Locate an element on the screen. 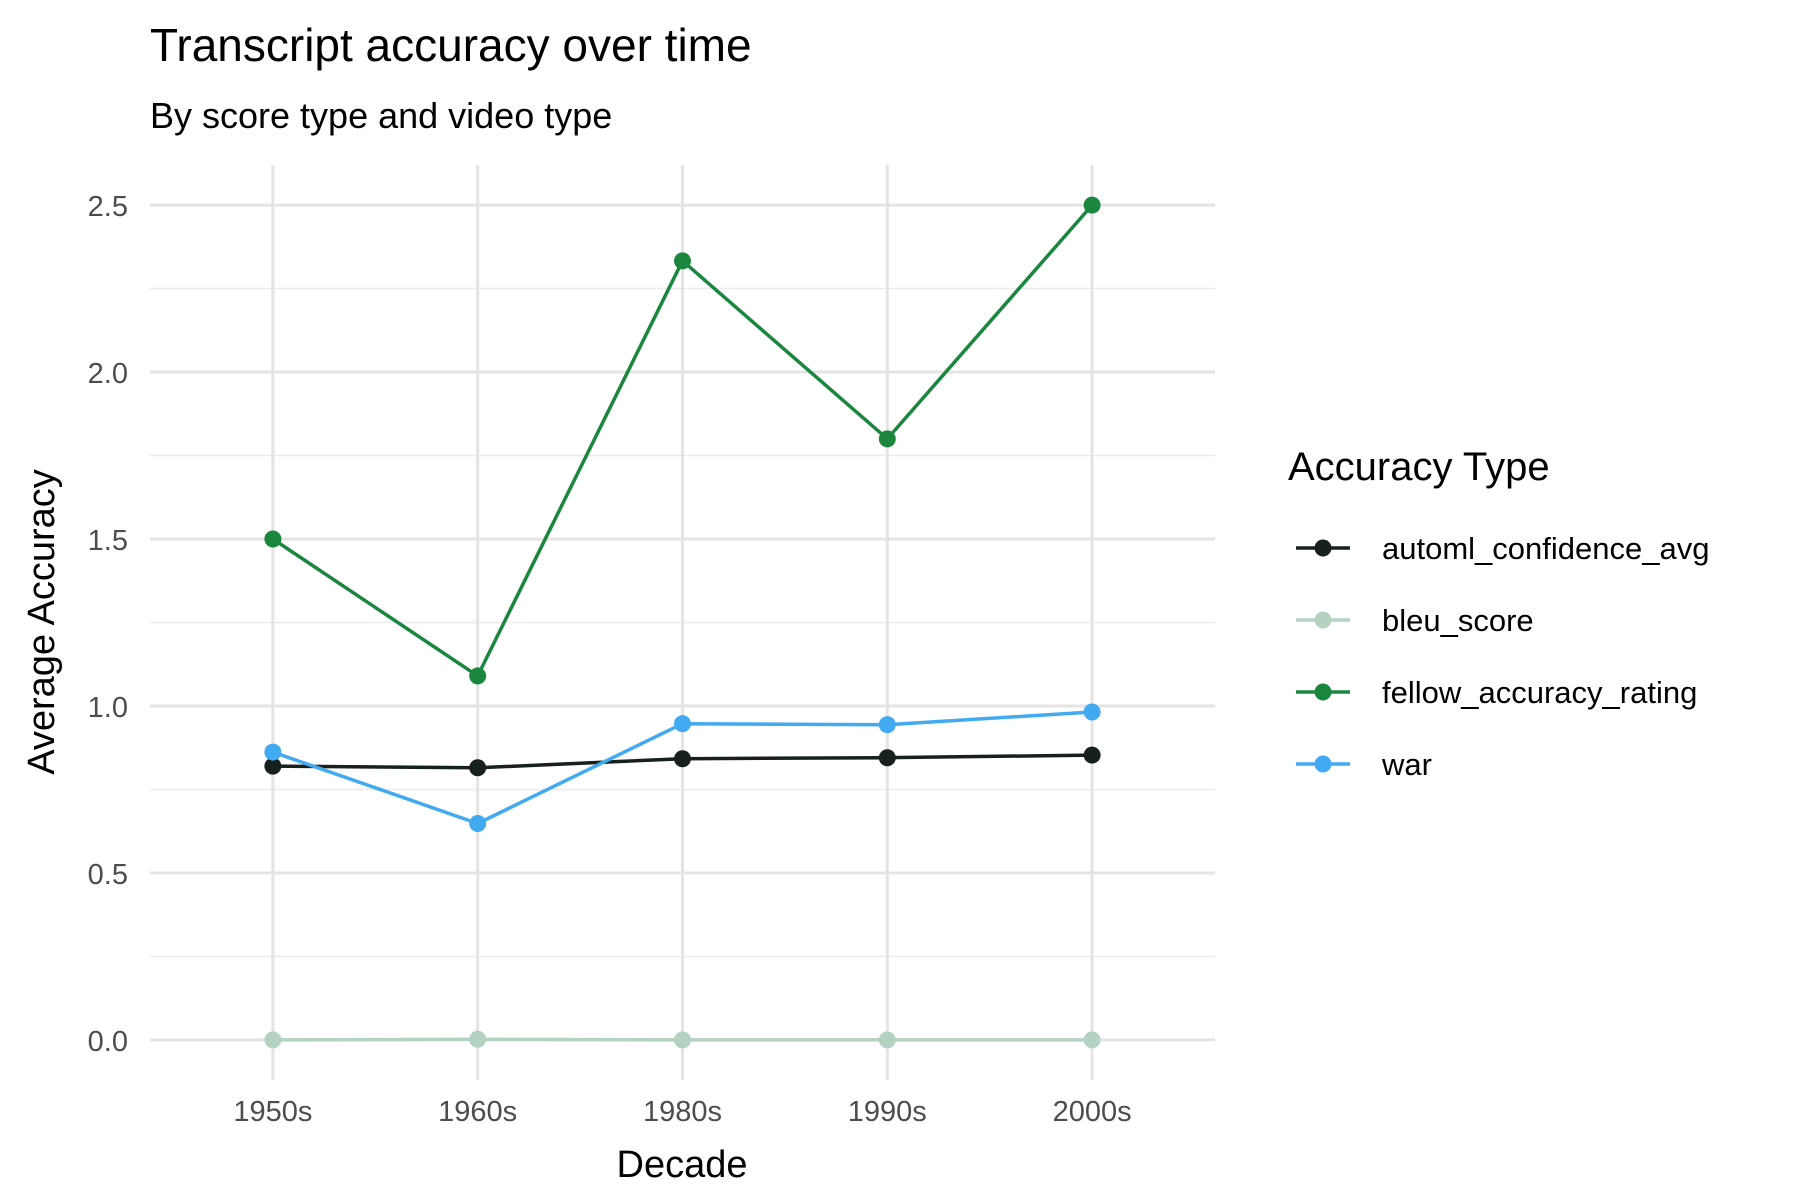 The height and width of the screenshot is (1200, 1800). legend-item: bleu_score is located at coordinates (1415, 620).